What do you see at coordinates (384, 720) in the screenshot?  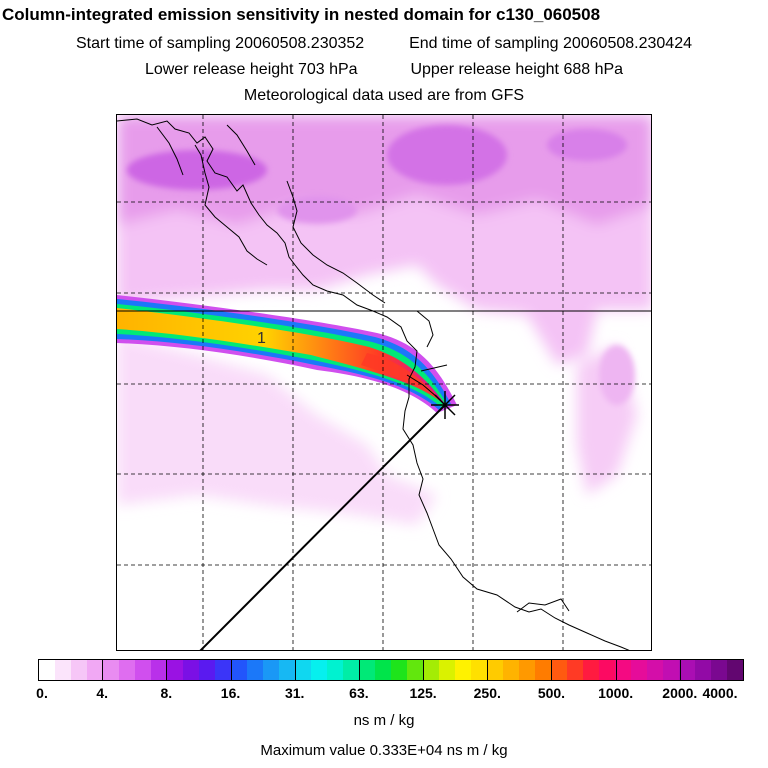 I see `colorbar-unit: ns m / kg` at bounding box center [384, 720].